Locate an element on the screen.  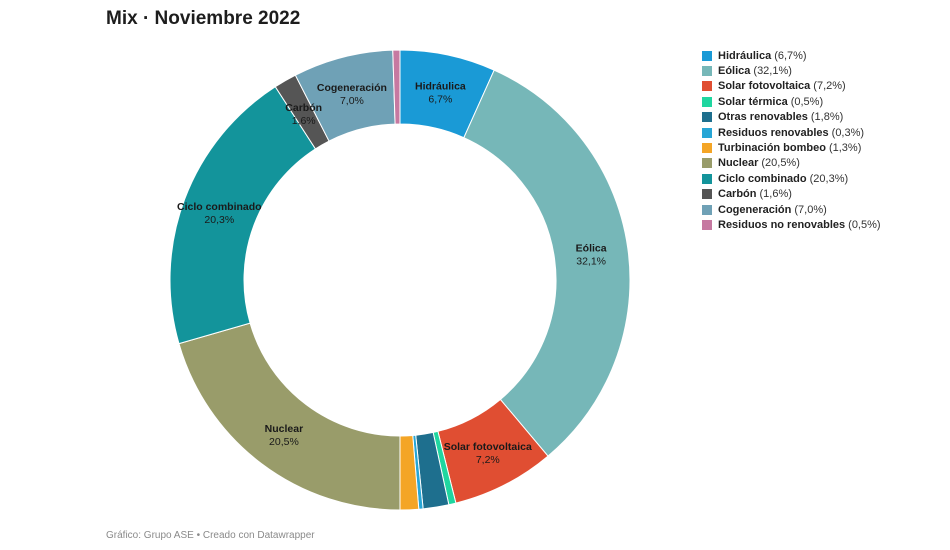
legend-item-ciclo-combinado: Ciclo combinado (20,3%) is located at coordinates (791, 178).